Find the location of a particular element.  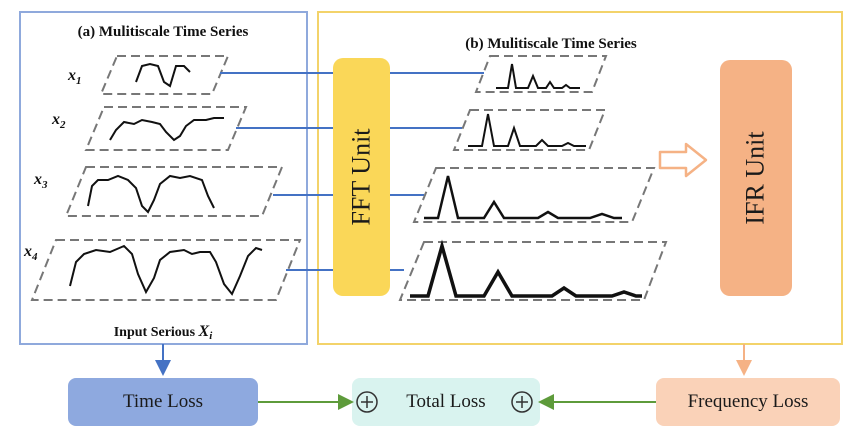

time-series-x1: x1 is located at coordinates (148, 75).